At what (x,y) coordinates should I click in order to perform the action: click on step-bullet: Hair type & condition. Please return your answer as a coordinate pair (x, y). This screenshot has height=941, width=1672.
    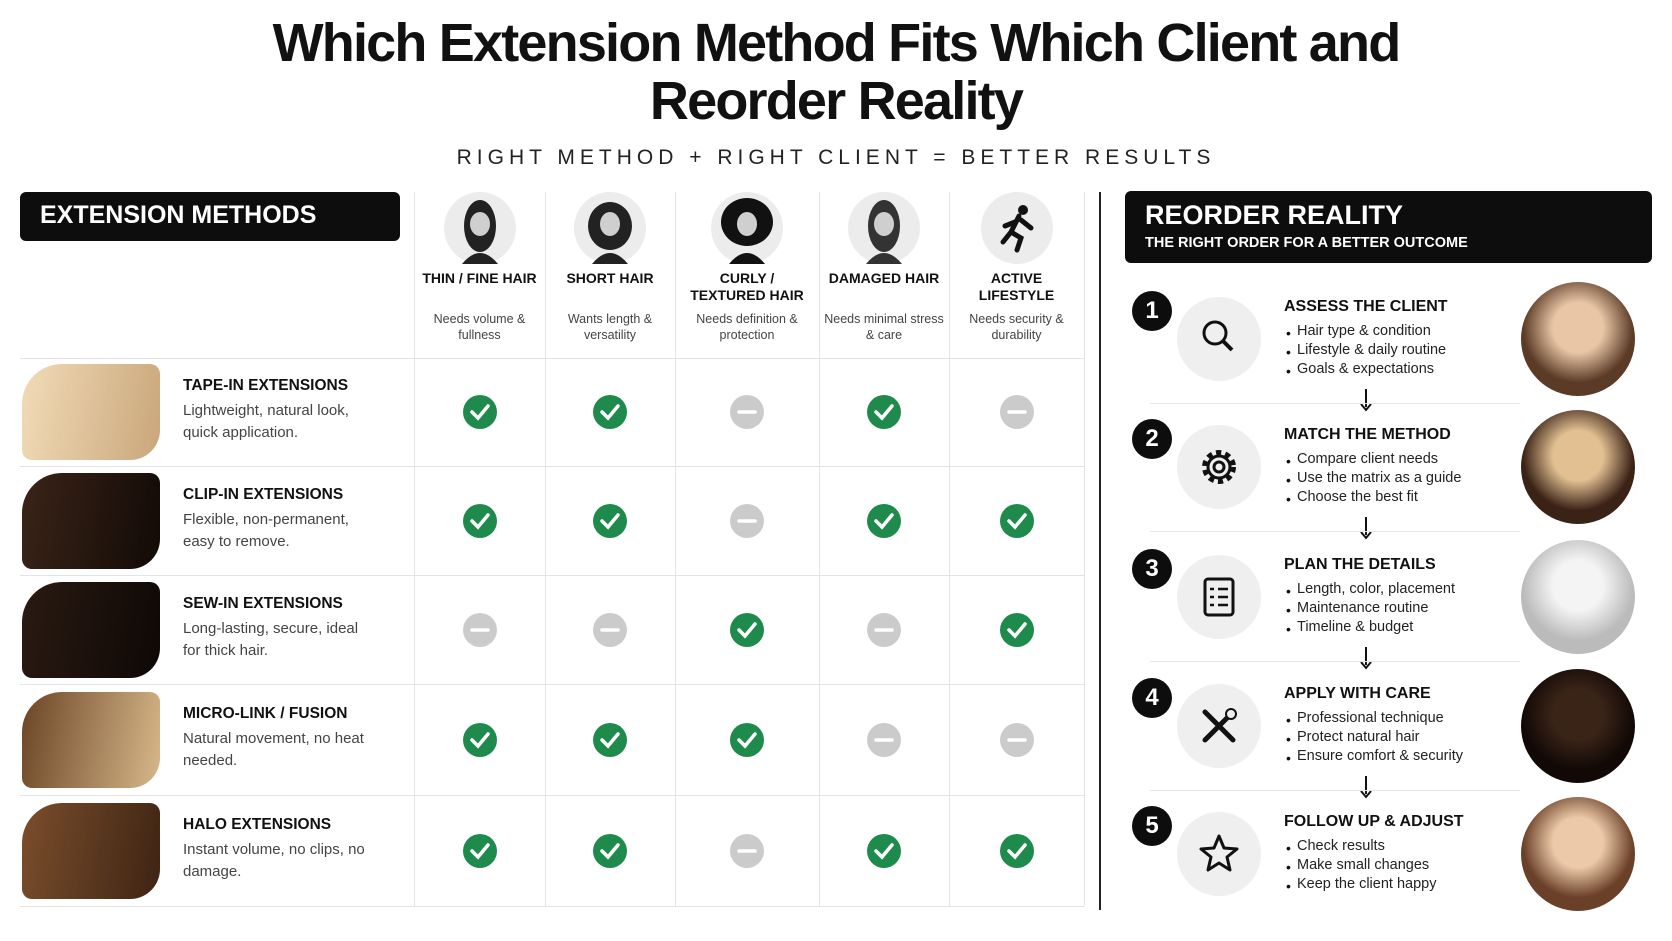
    Looking at the image, I should click on (1364, 331).